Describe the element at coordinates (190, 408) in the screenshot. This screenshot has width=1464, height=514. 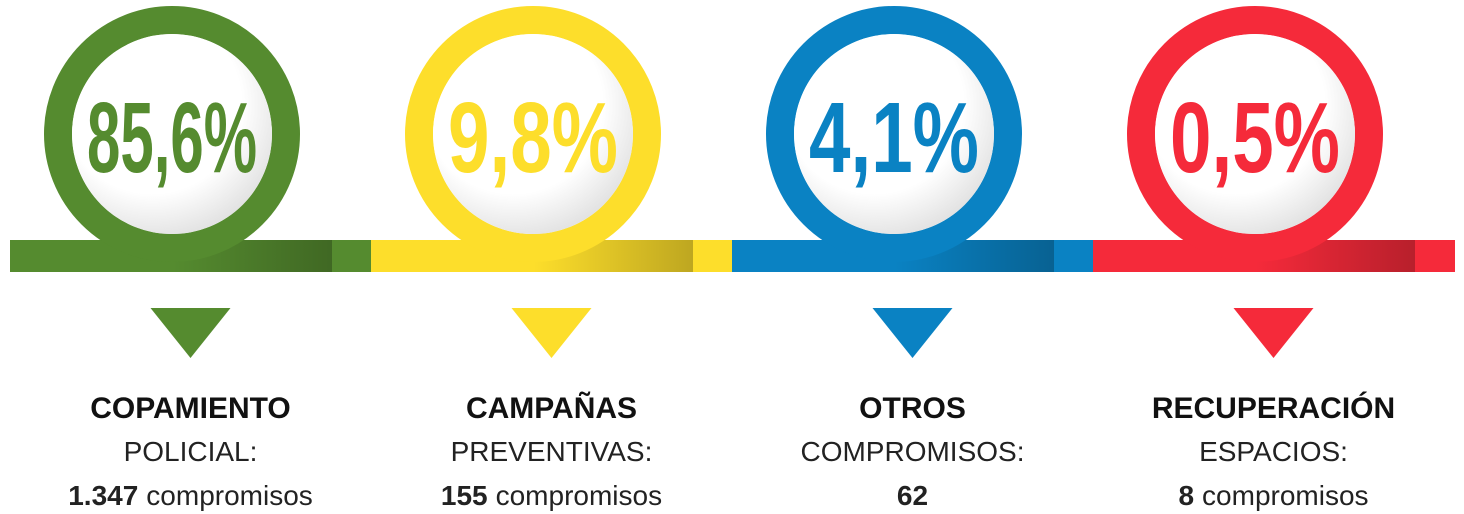
I see `item-title: COPAMIENTO` at that location.